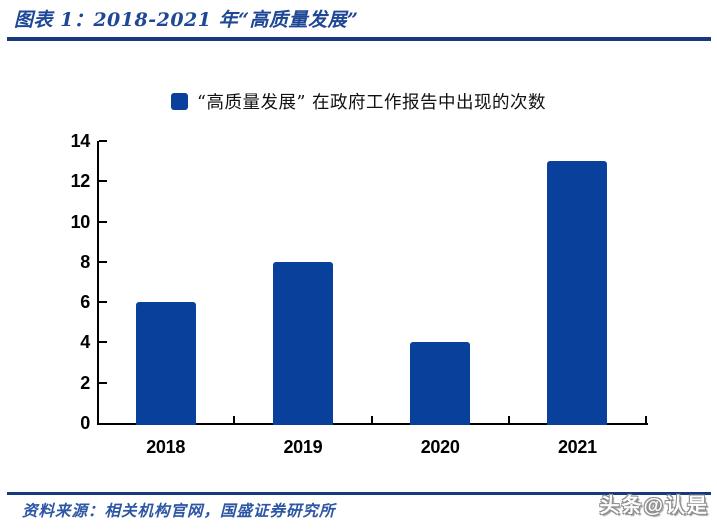  Describe the element at coordinates (371, 103) in the screenshot. I see `legend-label: “高质量发展” 在政府工作报告中出现的次数` at that location.